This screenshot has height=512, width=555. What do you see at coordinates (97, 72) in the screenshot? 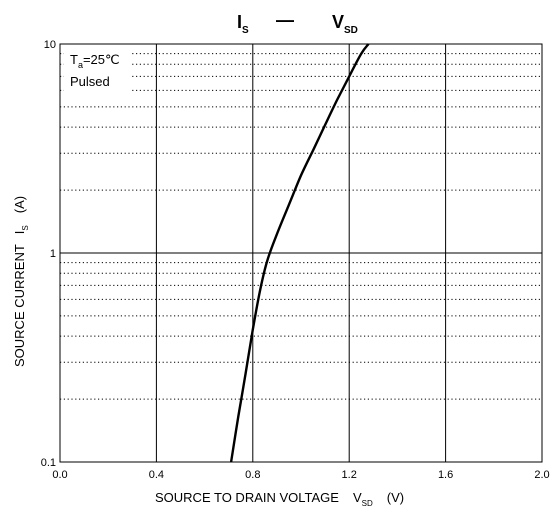
I see `annotation-background` at bounding box center [97, 72].